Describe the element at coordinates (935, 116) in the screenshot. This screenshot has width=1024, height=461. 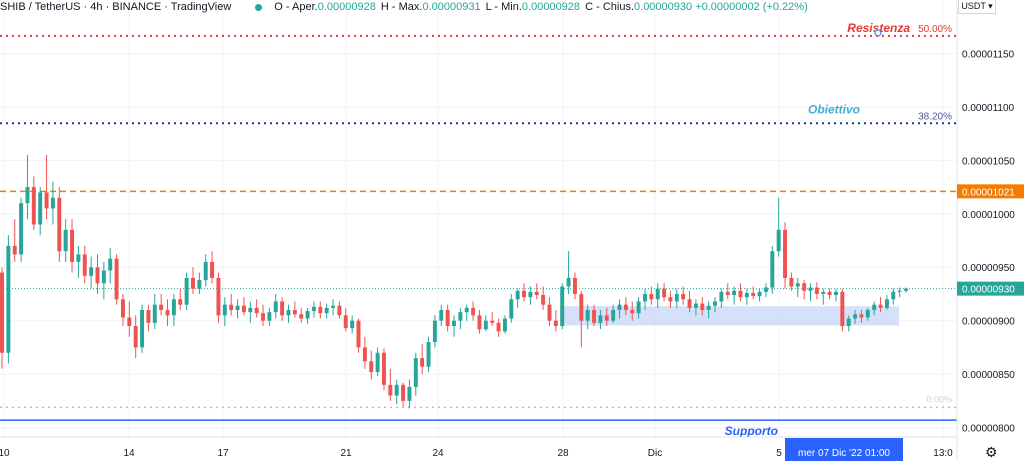
I see `target-pct: 38.20%` at that location.